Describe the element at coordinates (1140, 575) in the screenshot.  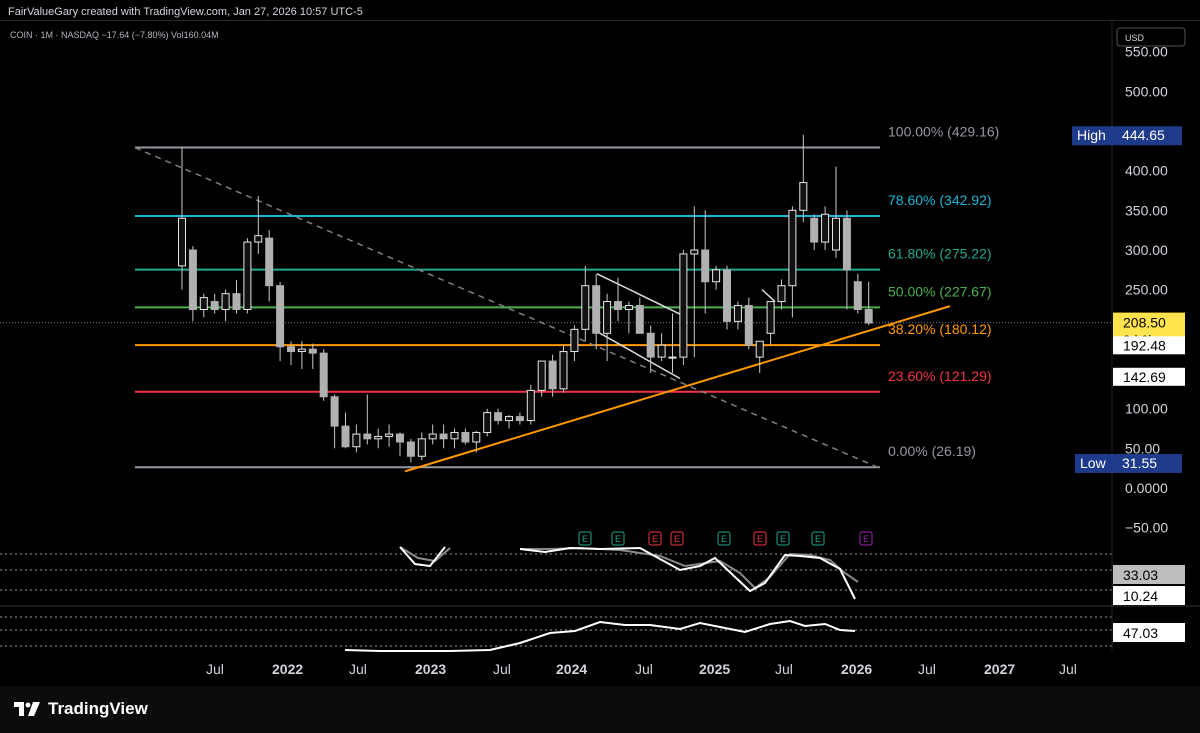
I see `indicator-value: 33.03` at that location.